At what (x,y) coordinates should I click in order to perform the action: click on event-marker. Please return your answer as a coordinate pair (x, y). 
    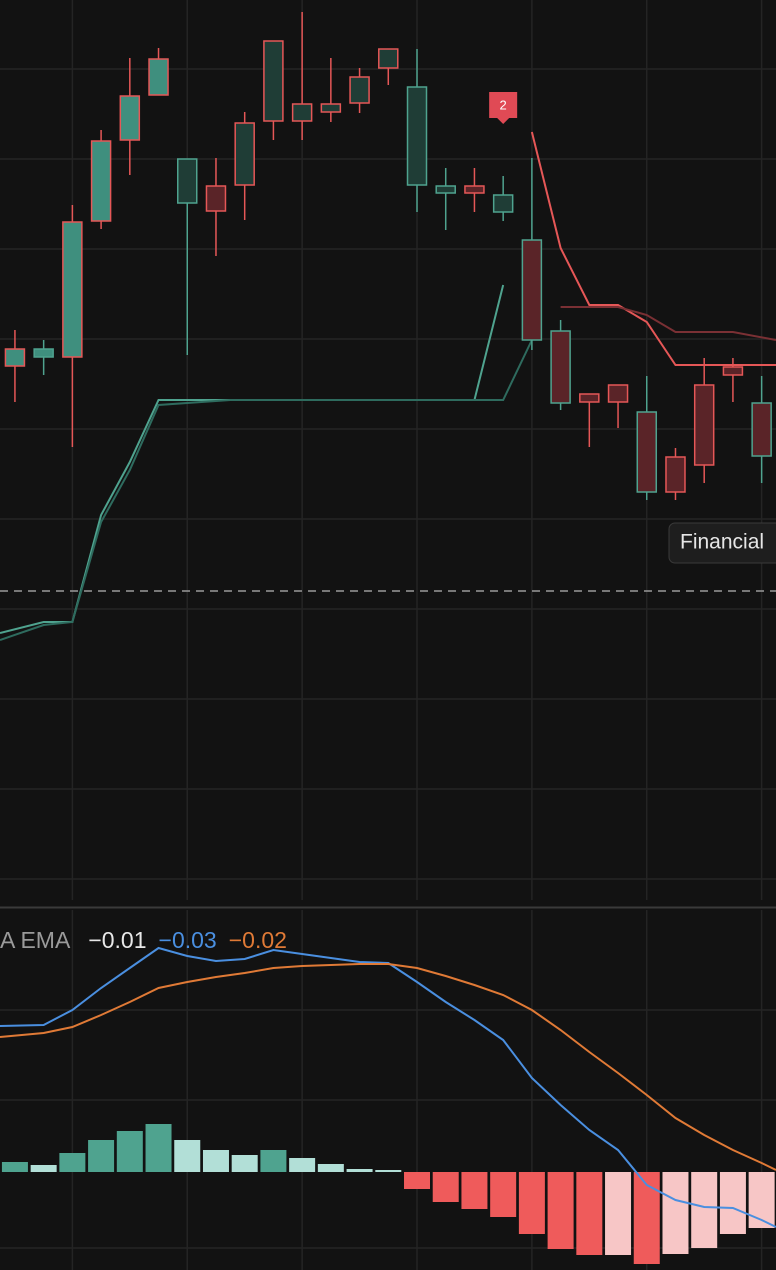
    Looking at the image, I should click on (503, 108).